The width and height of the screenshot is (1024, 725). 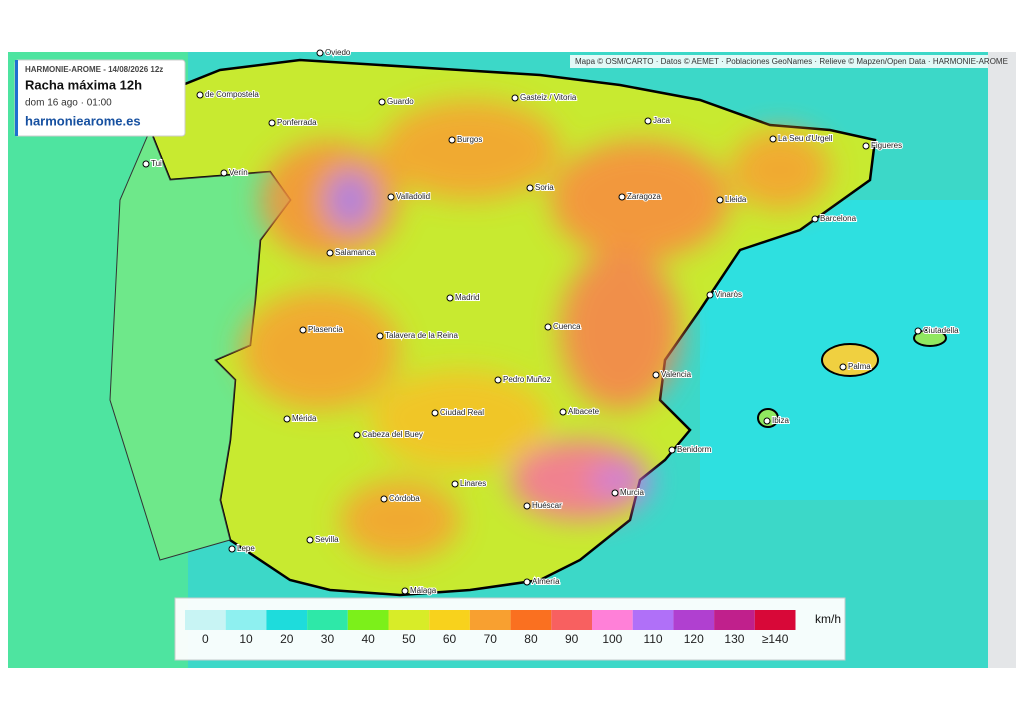 What do you see at coordinates (941, 330) in the screenshot?
I see `city-label: Ciutadella` at bounding box center [941, 330].